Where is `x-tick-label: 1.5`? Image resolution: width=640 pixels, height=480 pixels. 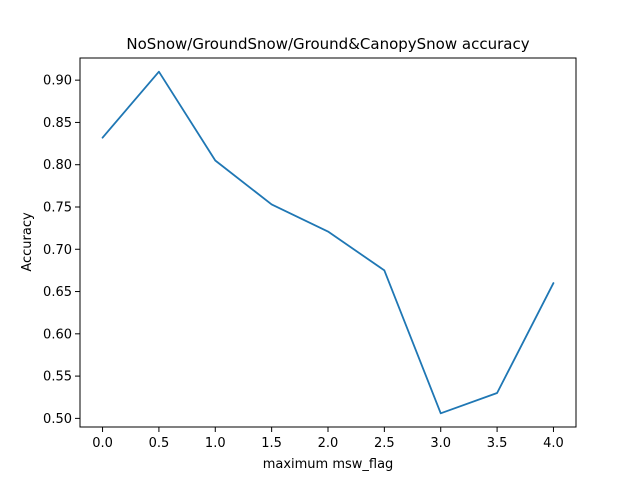 x-tick-label: 1.5 is located at coordinates (271, 443).